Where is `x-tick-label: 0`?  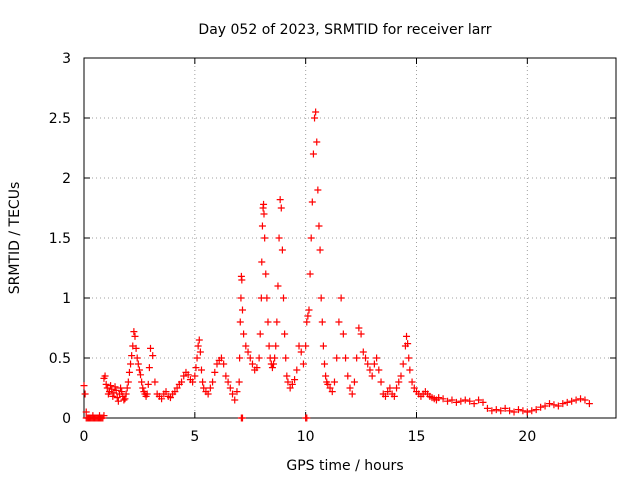 x-tick-label: 0 is located at coordinates (84, 437).